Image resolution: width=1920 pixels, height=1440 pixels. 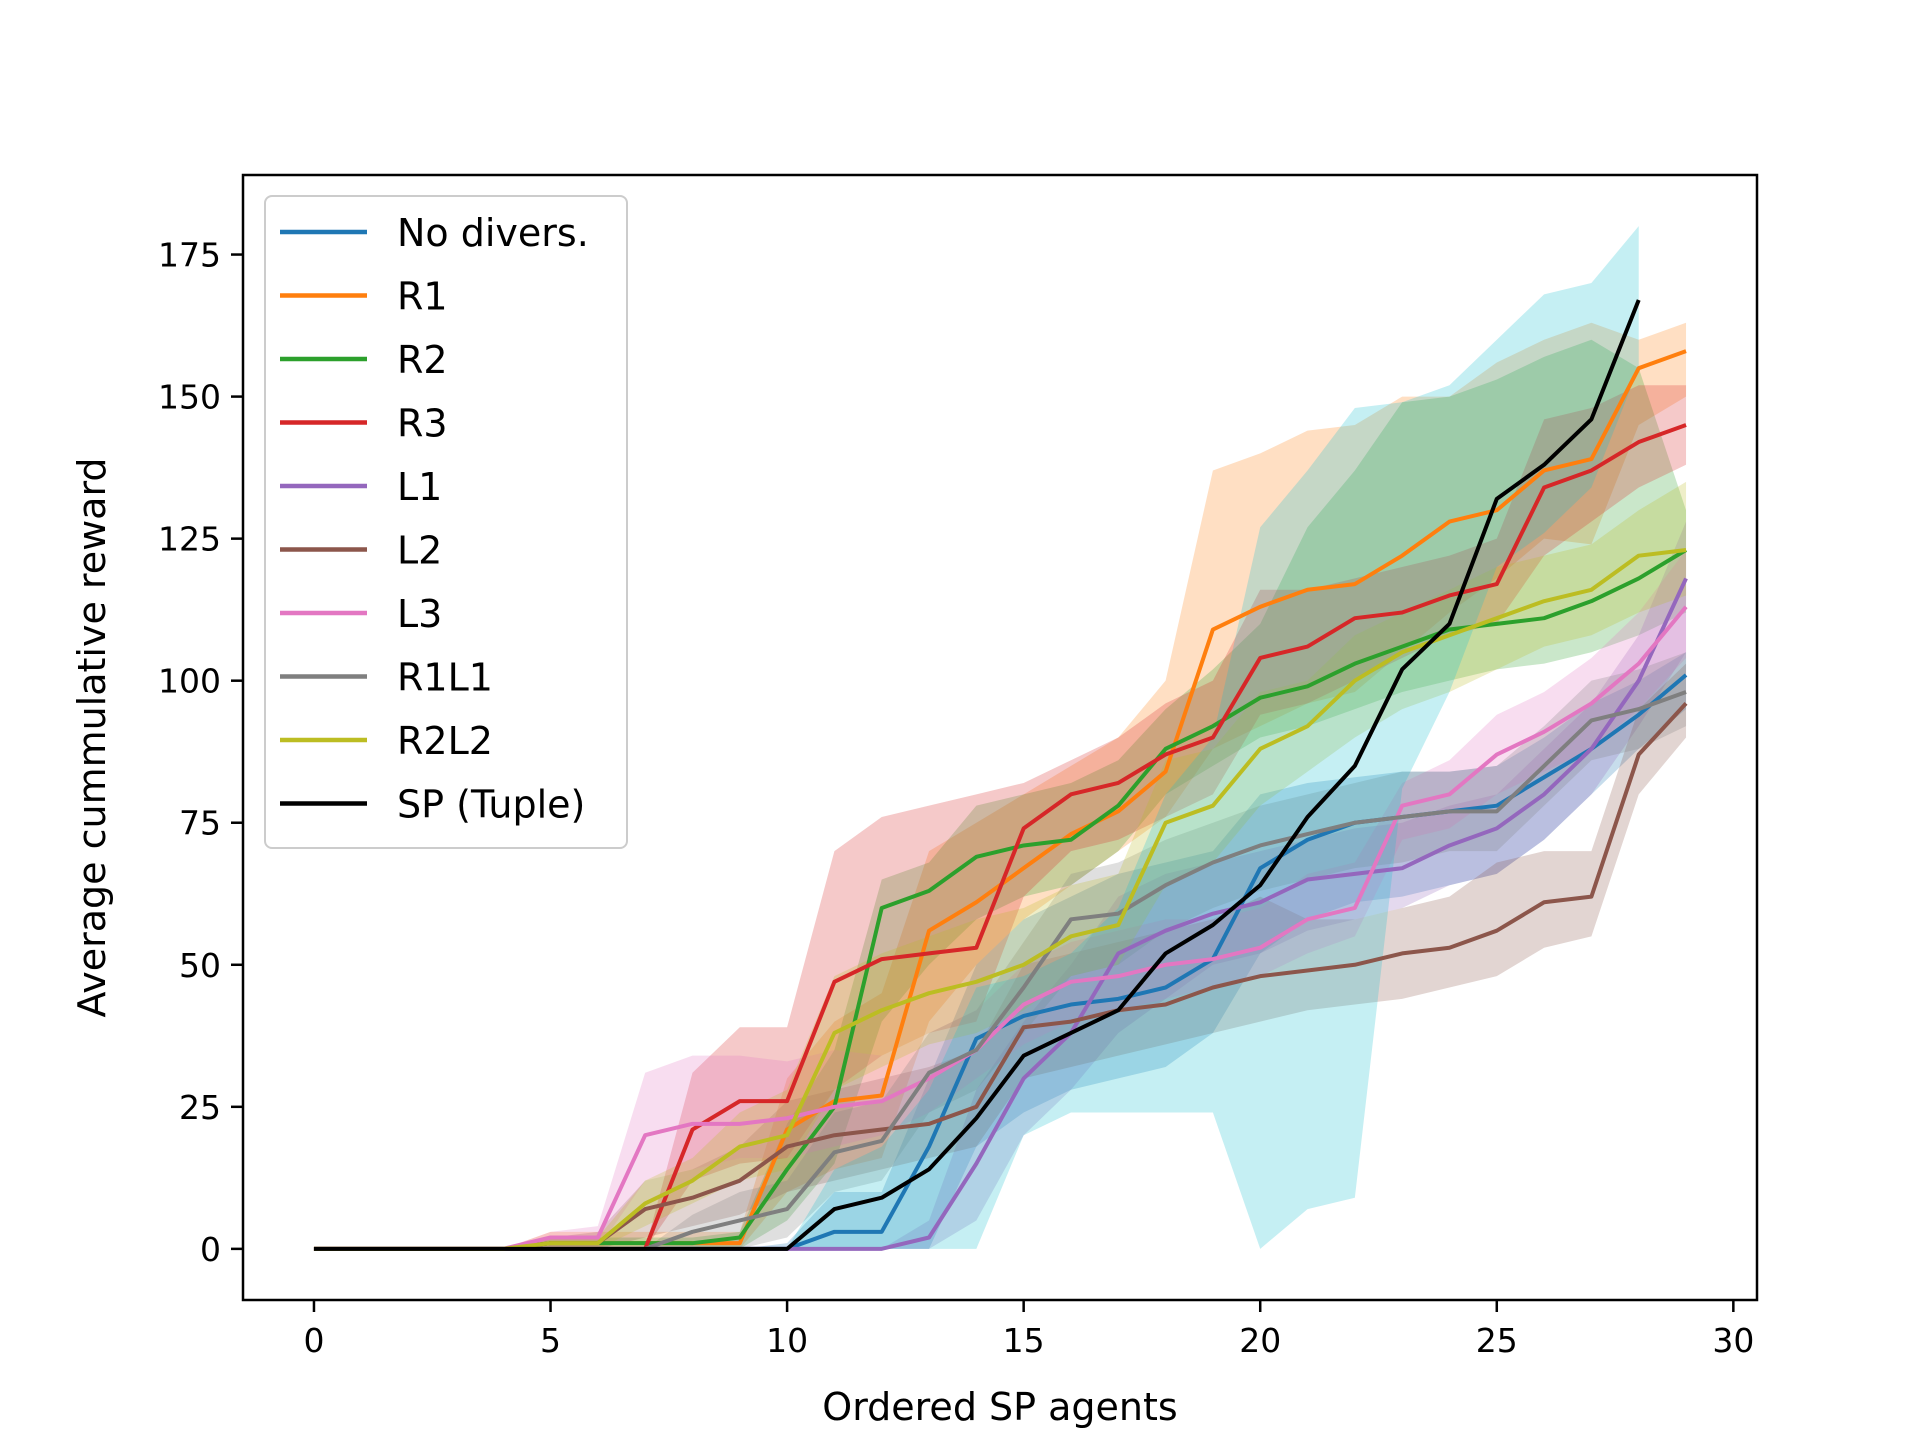 I want to click on x-axis-label: Ordered SP agents, so click(x=999, y=1407).